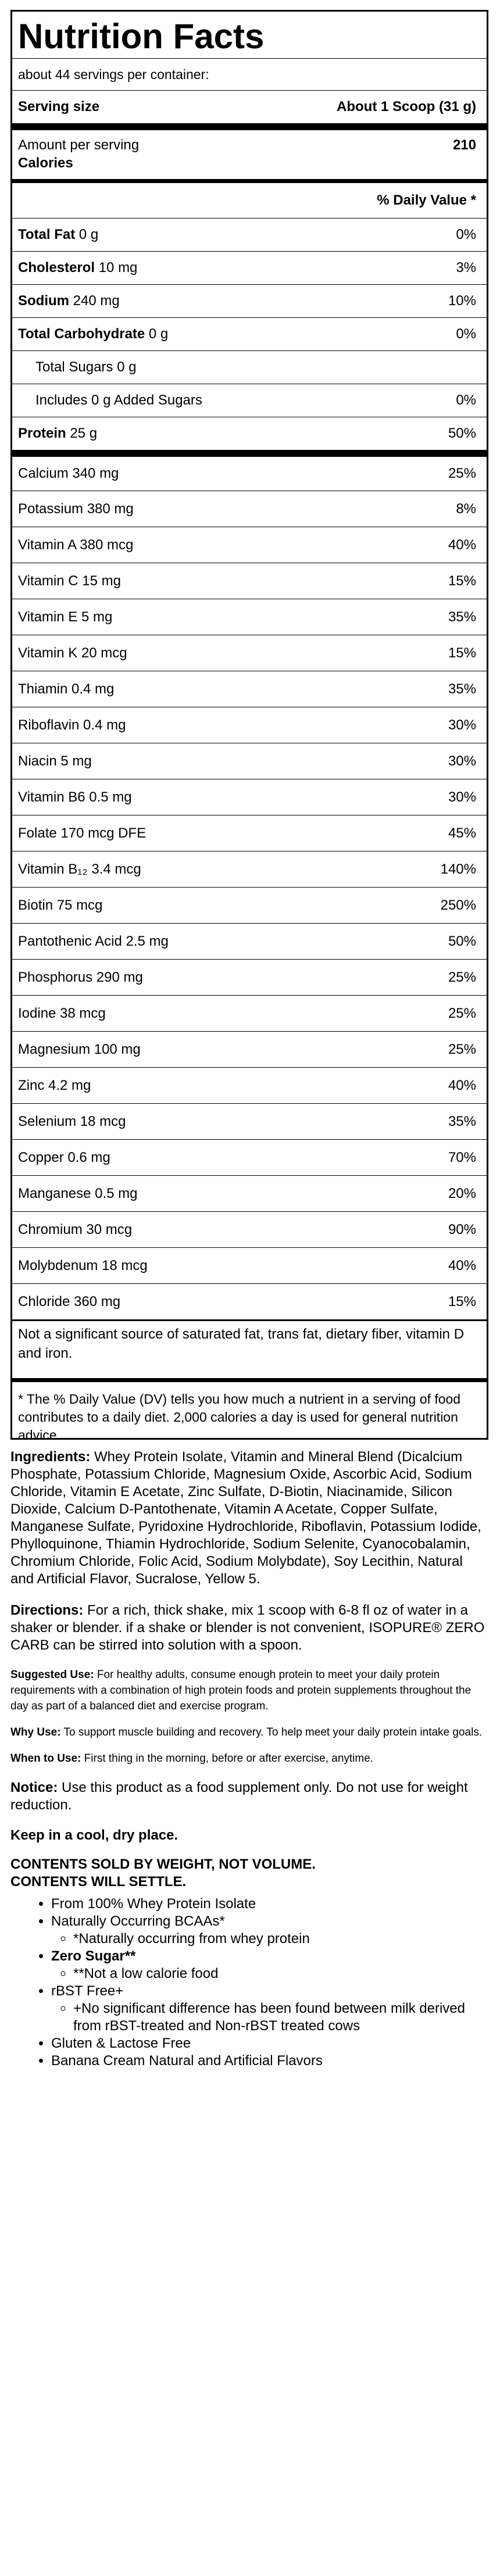 The height and width of the screenshot is (2576, 500). I want to click on micronutrient-row: Riboflavin 0.4 mg 30%, so click(249, 725).